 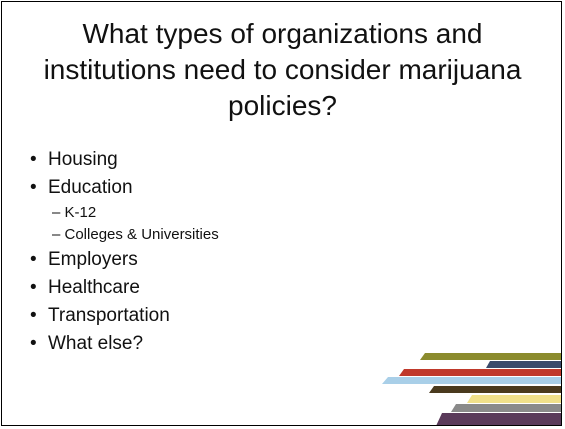 What do you see at coordinates (495, 389) in the screenshot?
I see `stripe-brown` at bounding box center [495, 389].